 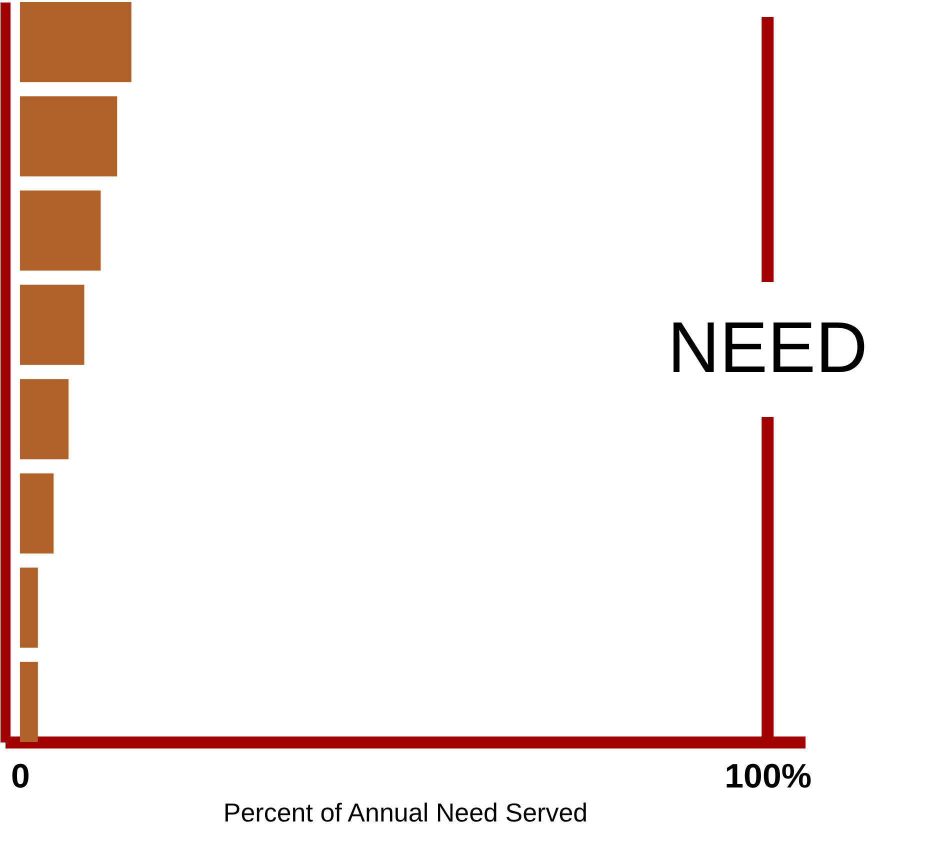 I want to click on x-axis-title: Percent of Annual Need Served, so click(x=405, y=813).